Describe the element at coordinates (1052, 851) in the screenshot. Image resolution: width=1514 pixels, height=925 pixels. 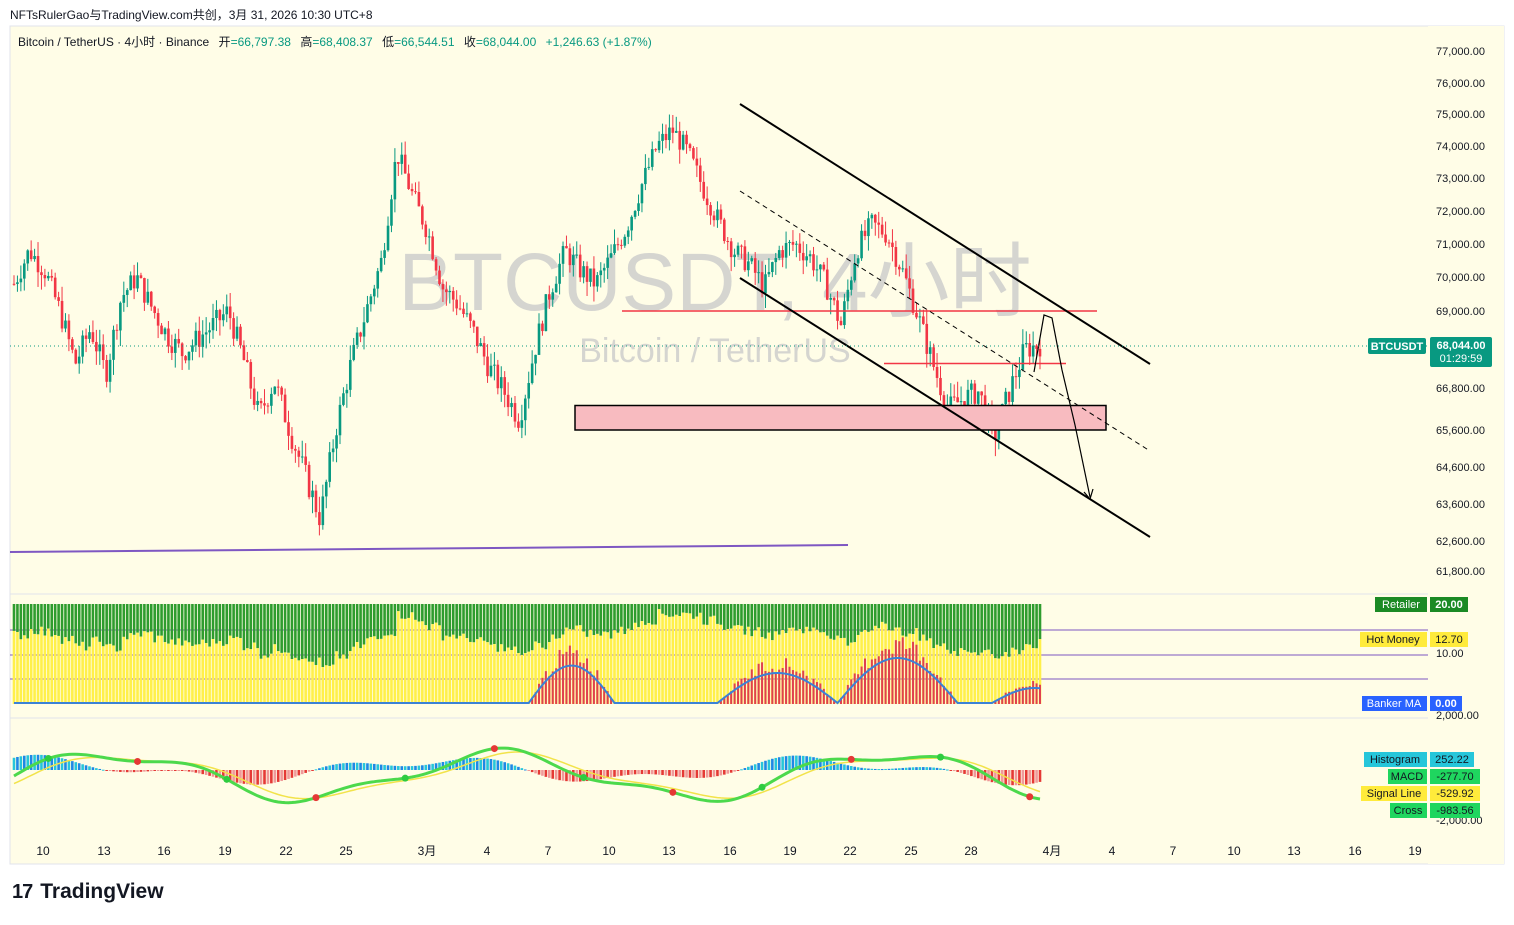
I see `time-axis-tick: 4月` at that location.